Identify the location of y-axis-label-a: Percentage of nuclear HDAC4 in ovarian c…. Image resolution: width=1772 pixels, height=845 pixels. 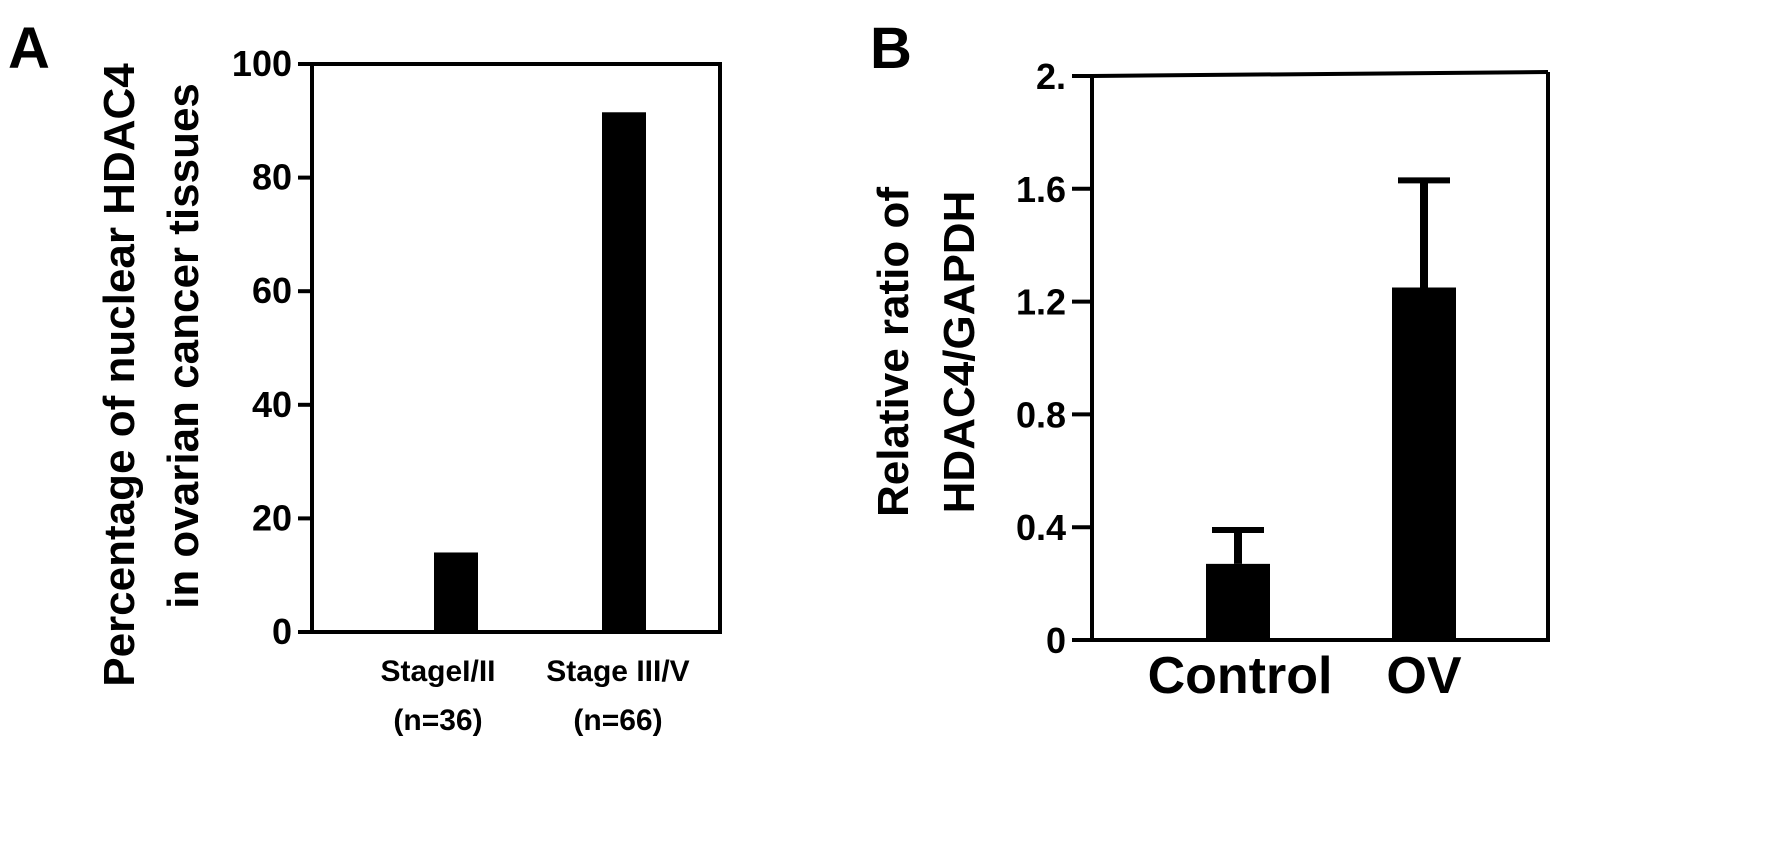
(151, 375).